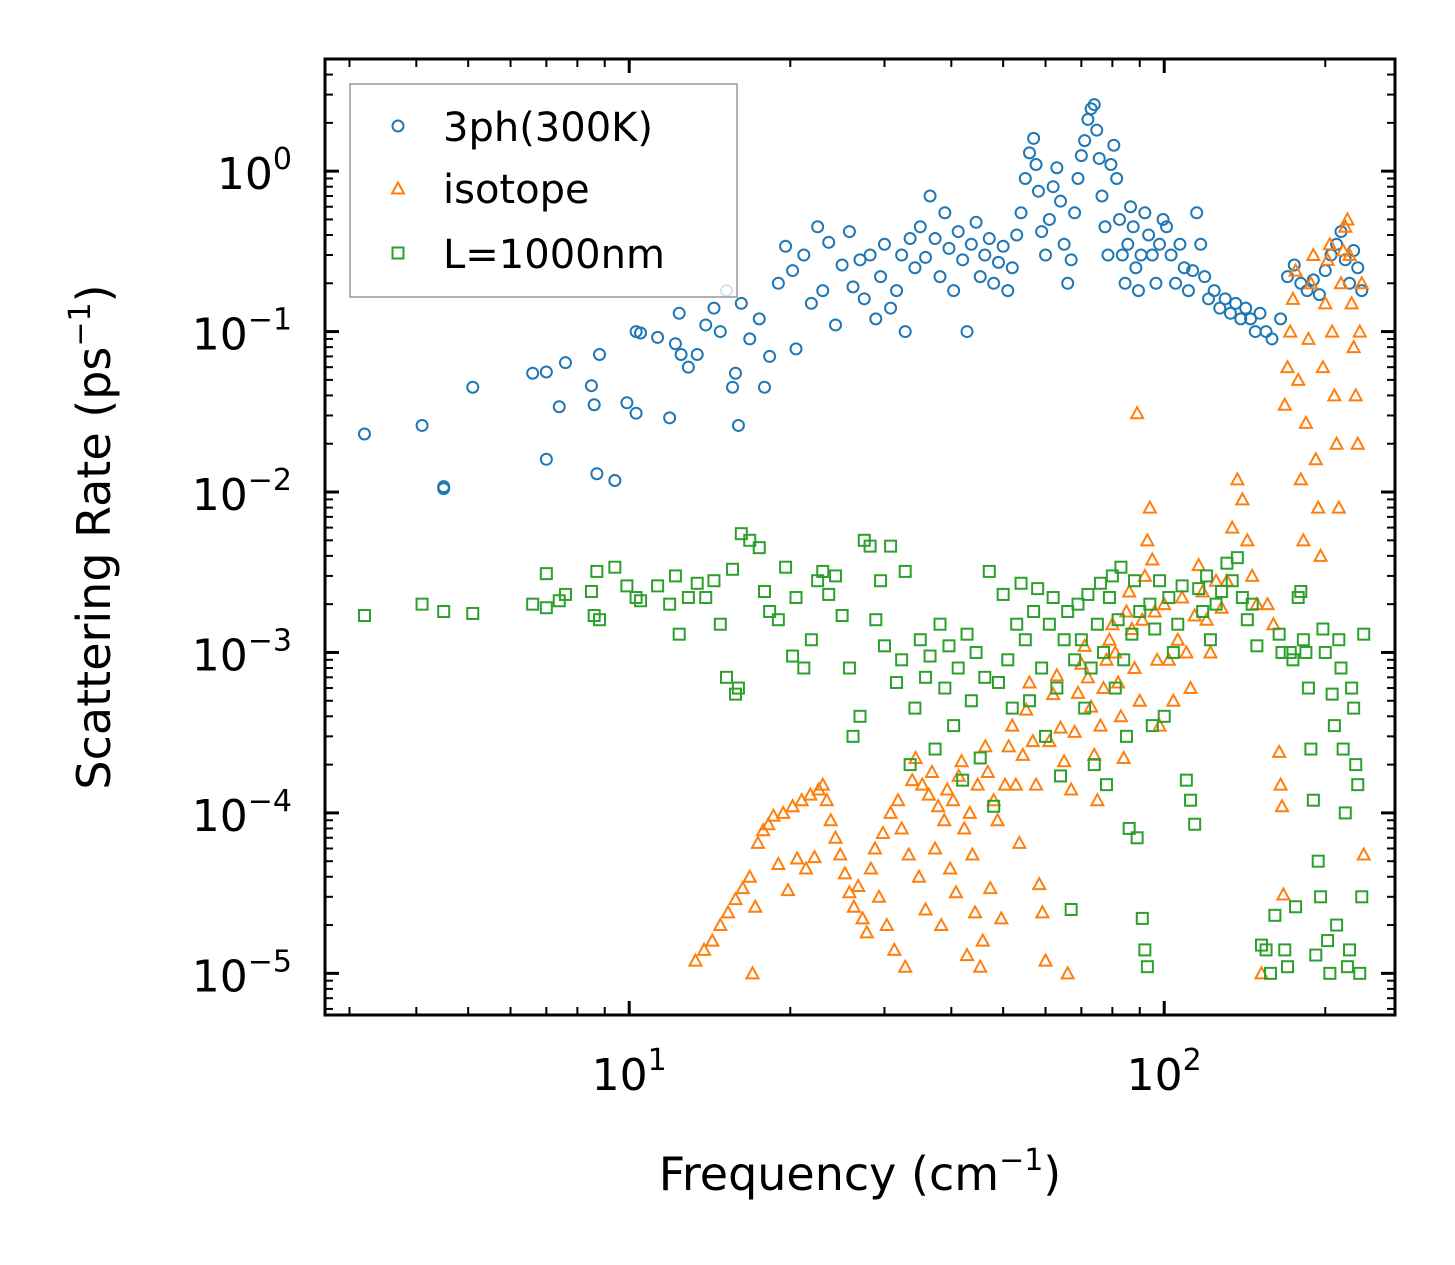  What do you see at coordinates (1164, 1072) in the screenshot?
I see `x-tick-label-100: 102` at bounding box center [1164, 1072].